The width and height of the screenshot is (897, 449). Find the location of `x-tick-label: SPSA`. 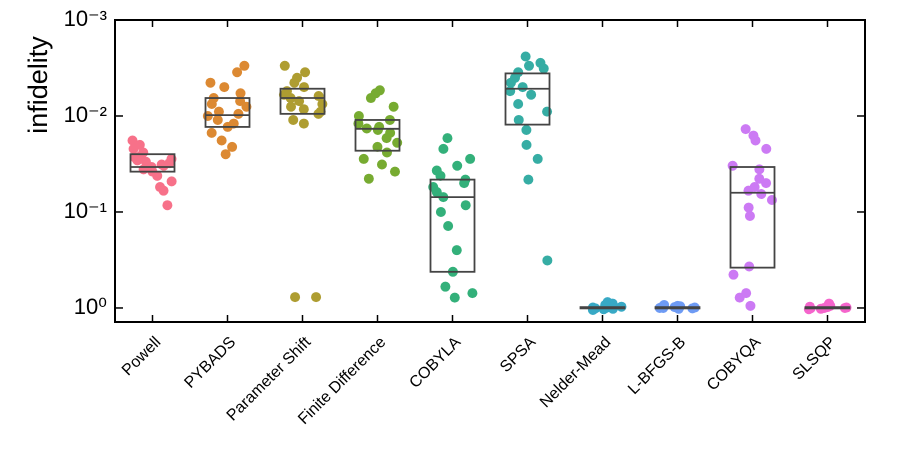

x-tick-label: SPSA is located at coordinates (518, 355).